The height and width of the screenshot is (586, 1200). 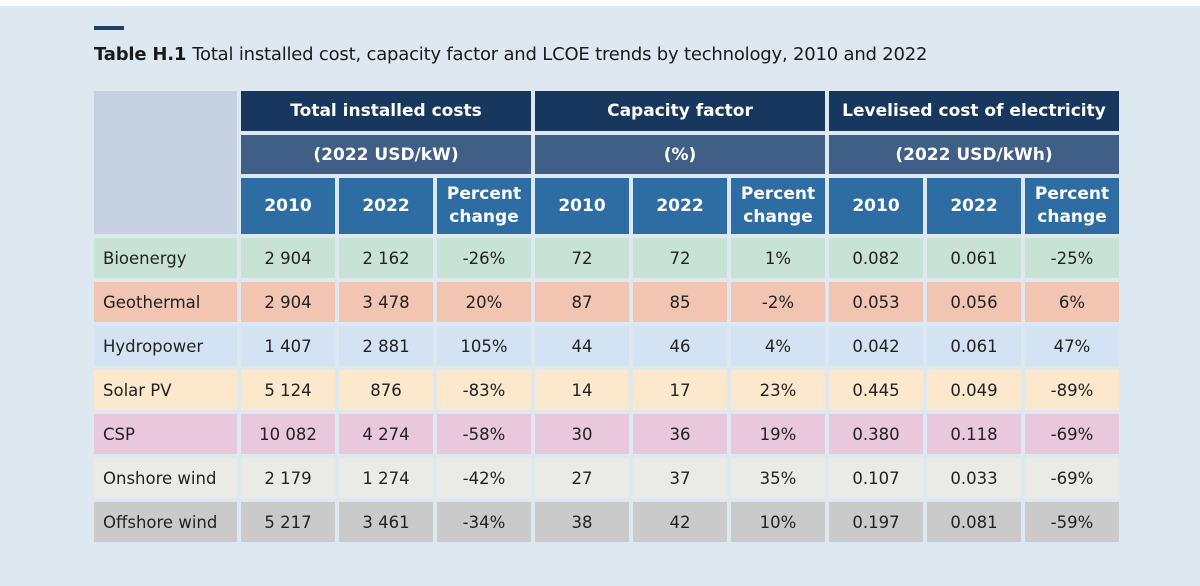 I want to click on table-cell: 3 461, so click(x=386, y=522).